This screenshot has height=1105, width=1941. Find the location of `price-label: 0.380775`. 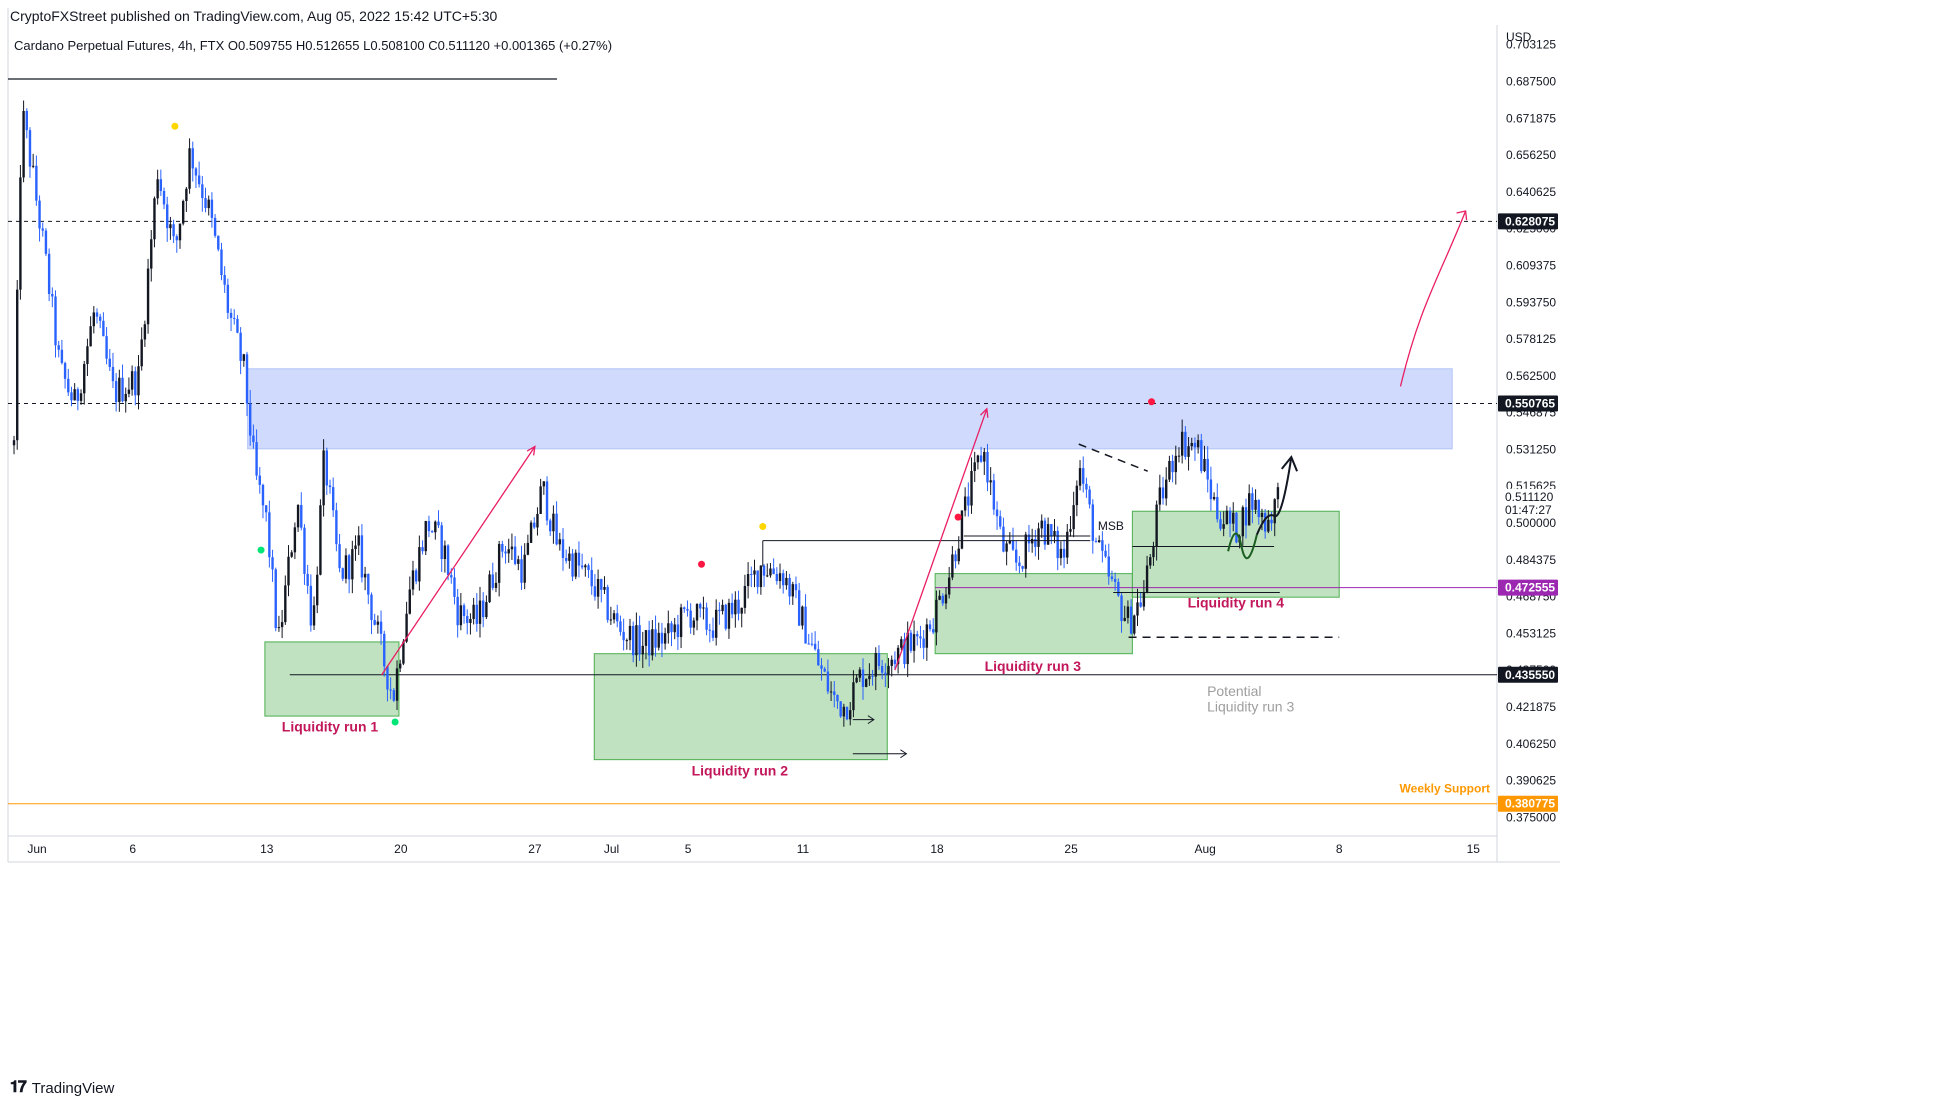

price-label: 0.380775 is located at coordinates (1530, 804).